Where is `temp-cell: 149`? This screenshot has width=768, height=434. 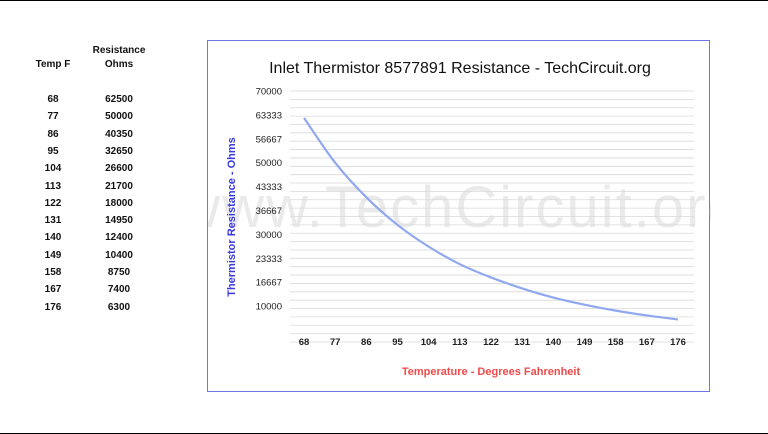 temp-cell: 149 is located at coordinates (53, 255).